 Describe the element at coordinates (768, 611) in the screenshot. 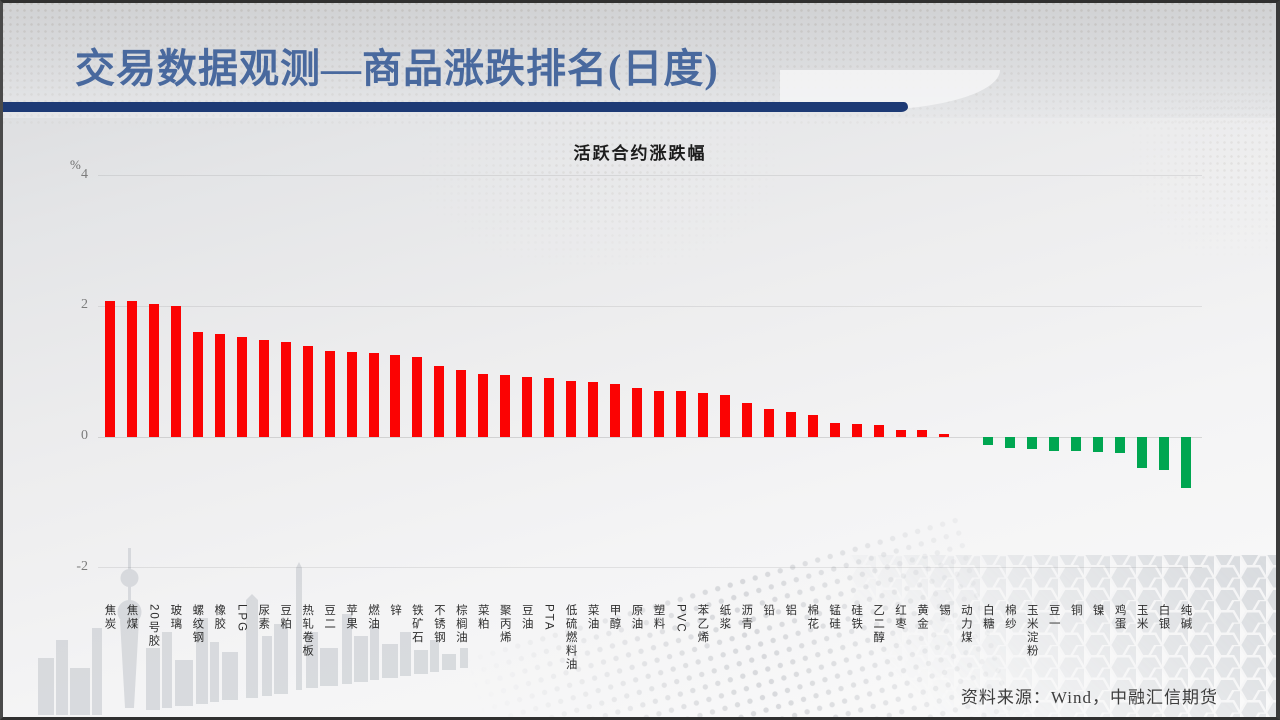

I see `x-category-label: 铅` at that location.